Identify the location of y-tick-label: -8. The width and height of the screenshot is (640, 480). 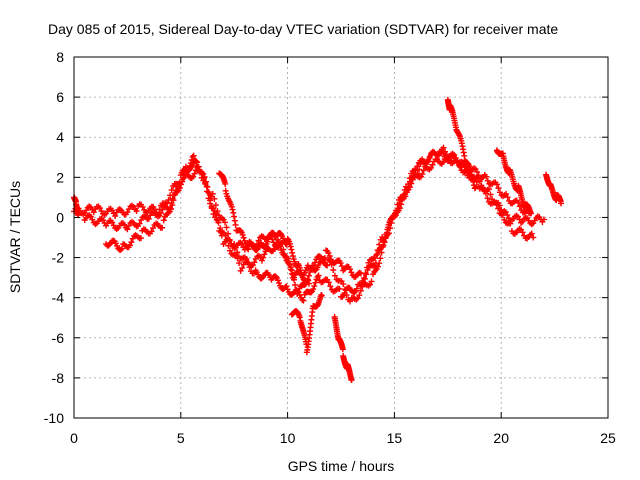
(58, 378).